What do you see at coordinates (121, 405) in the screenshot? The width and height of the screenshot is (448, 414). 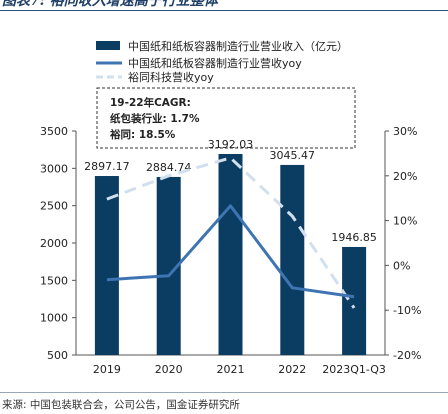 I see `source-note: 来源: 中国包装联合会，公司公告，国金证券研究所` at bounding box center [121, 405].